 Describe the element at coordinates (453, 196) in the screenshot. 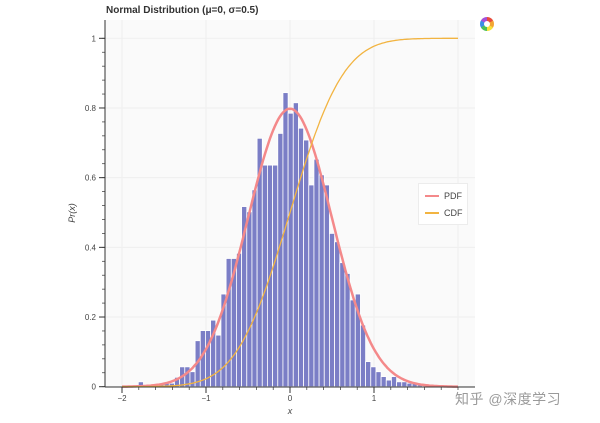

I see `legend-label-pdf: PDF` at that location.